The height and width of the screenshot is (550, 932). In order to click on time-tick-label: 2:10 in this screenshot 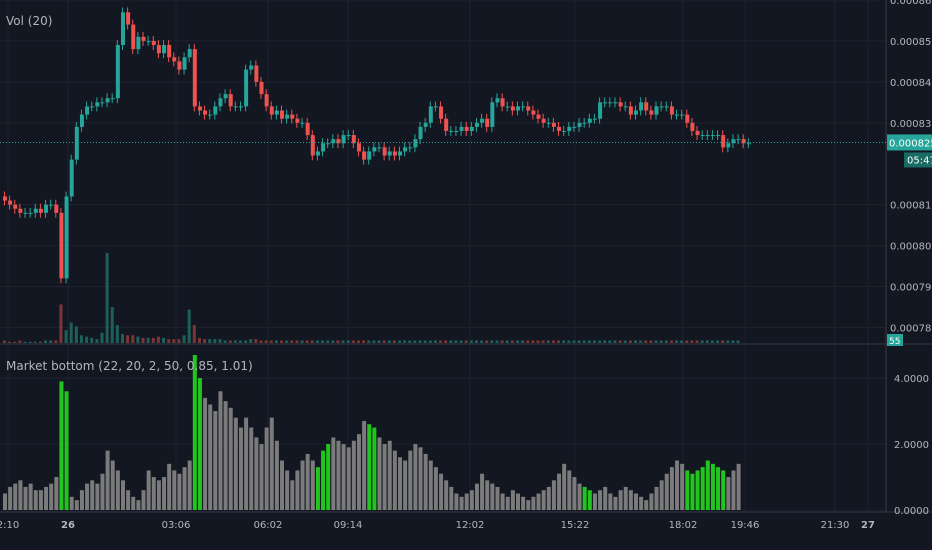, I will do `click(9, 525)`.